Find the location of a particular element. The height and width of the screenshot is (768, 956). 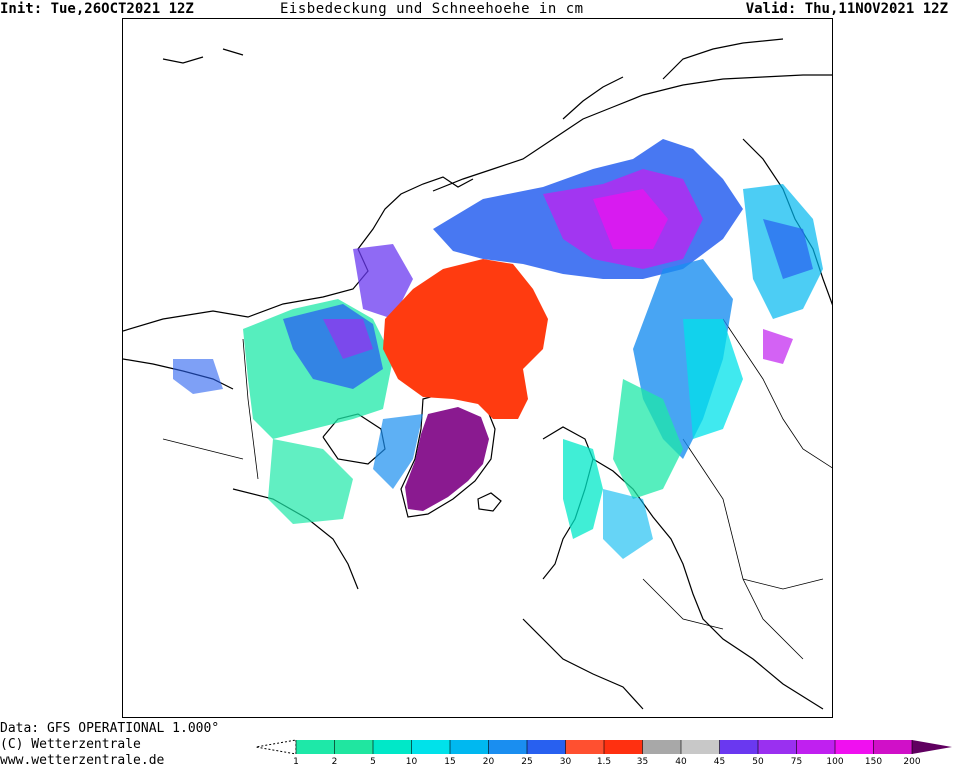

scale-tick-label: 100 is located at coordinates (835, 762).